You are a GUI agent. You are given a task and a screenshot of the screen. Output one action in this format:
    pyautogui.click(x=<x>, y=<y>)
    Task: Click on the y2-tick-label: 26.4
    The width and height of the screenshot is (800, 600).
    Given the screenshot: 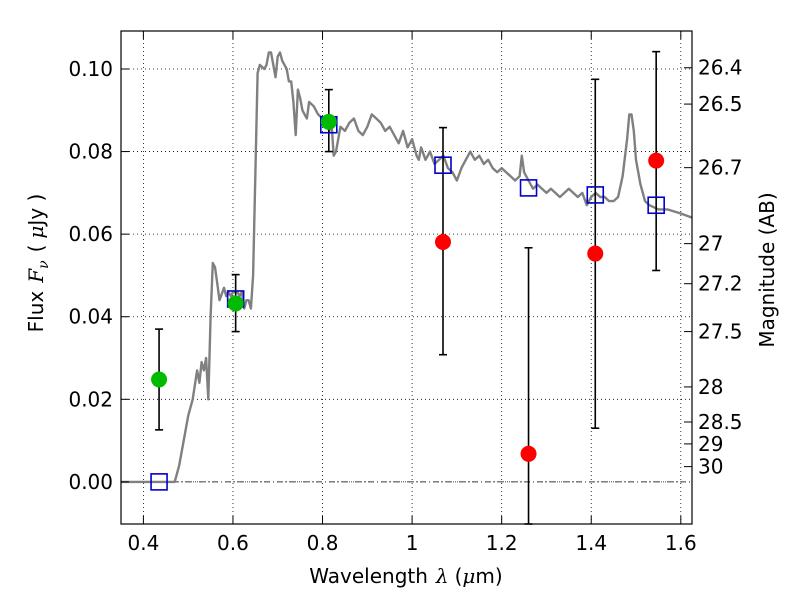 What is the action you would take?
    pyautogui.click(x=720, y=68)
    